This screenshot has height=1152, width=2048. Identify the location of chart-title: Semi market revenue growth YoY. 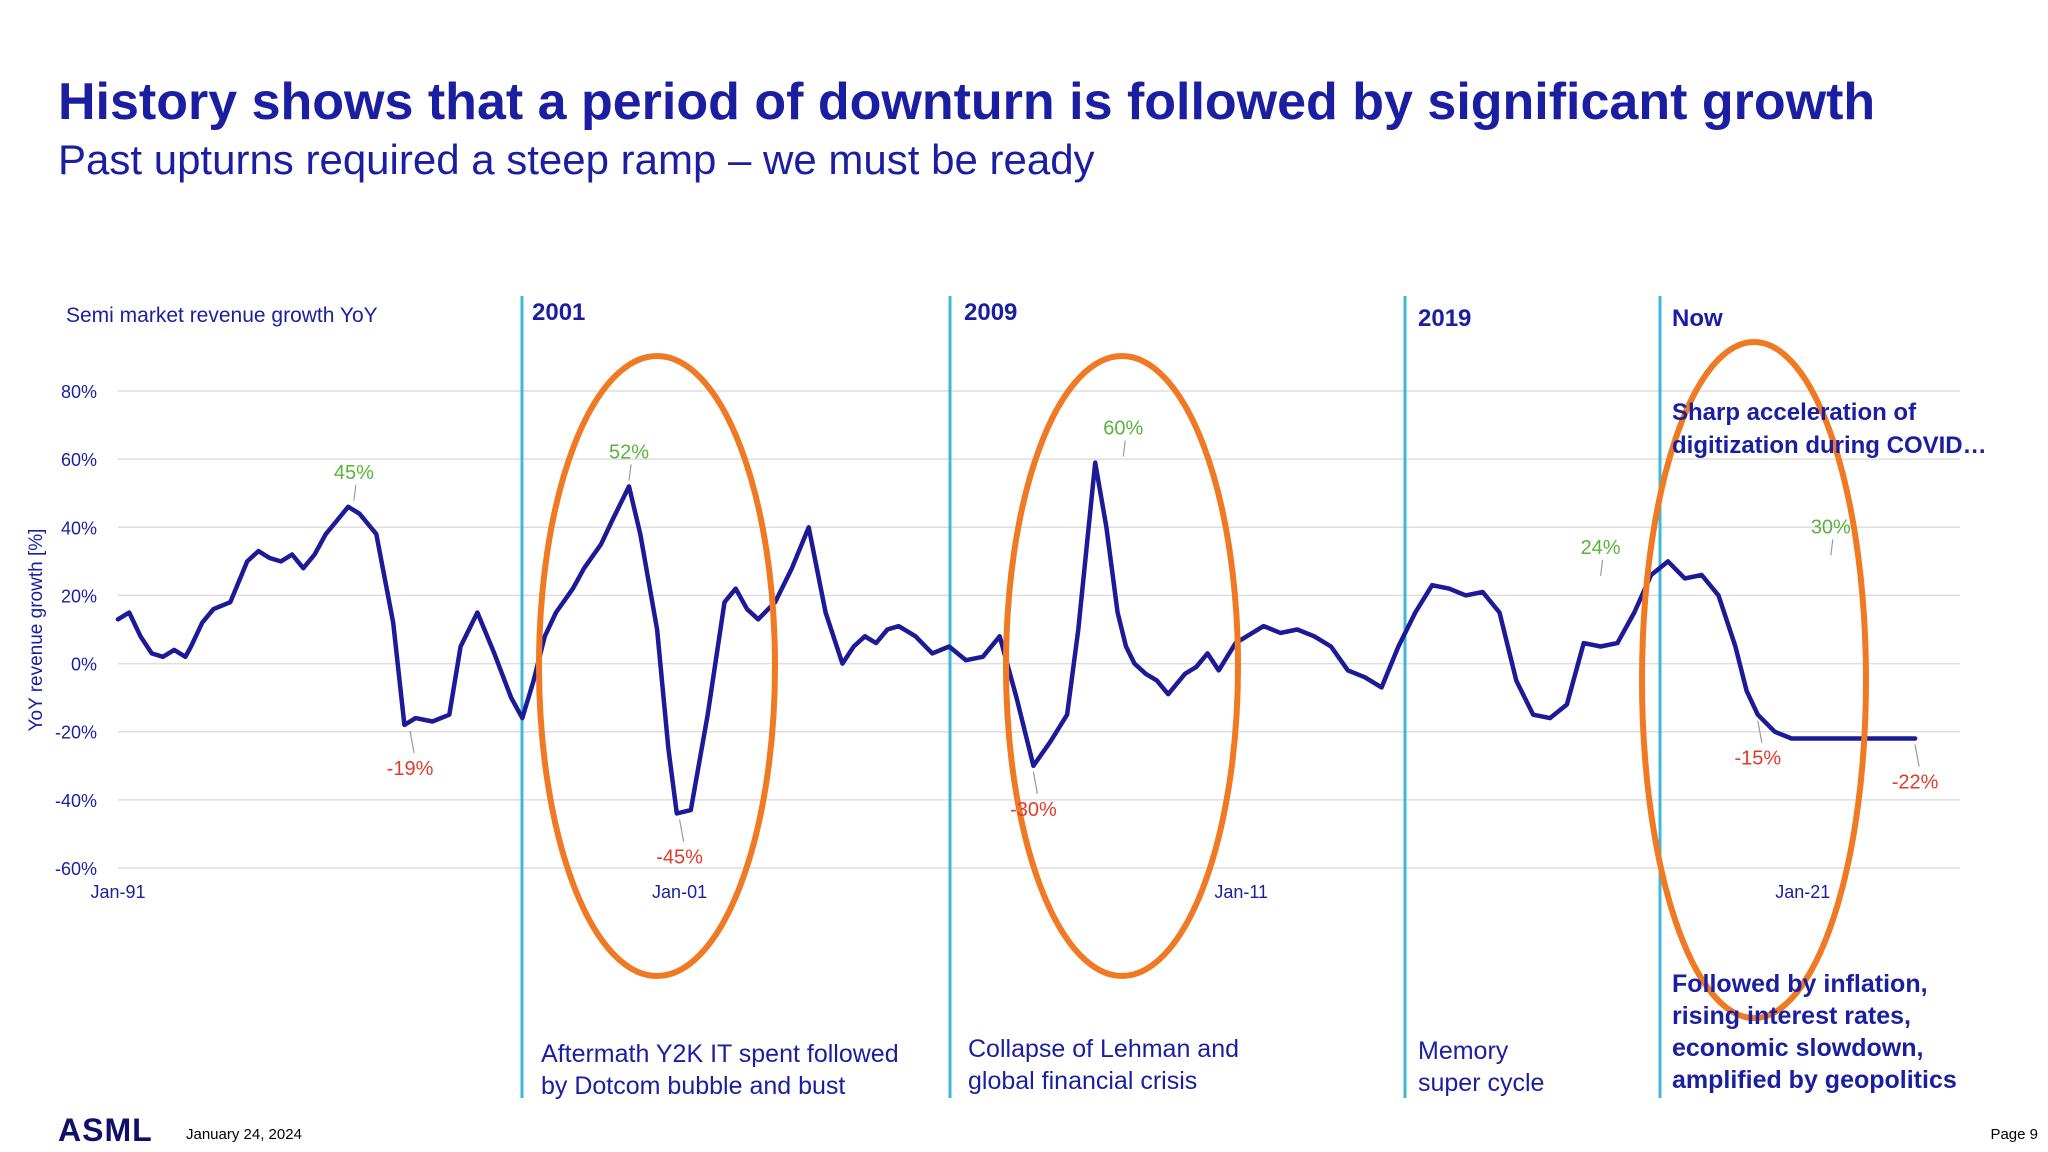
(222, 315).